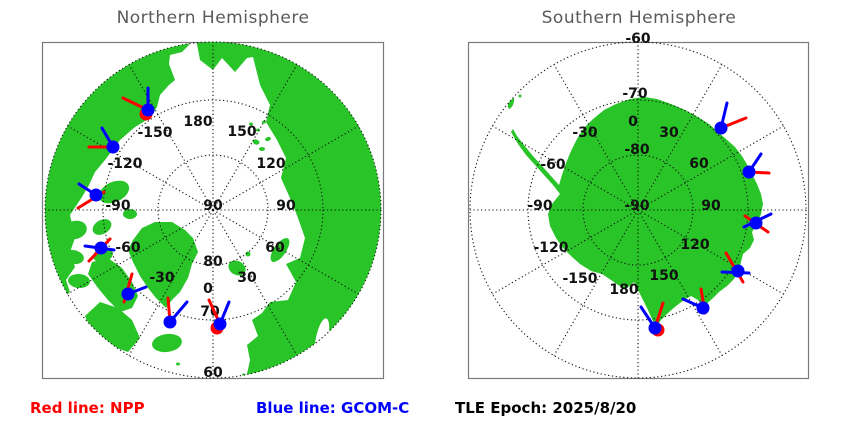 This screenshot has height=425, width=850. Describe the element at coordinates (514, 101) in the screenshot. I see `south-small-islands` at that location.